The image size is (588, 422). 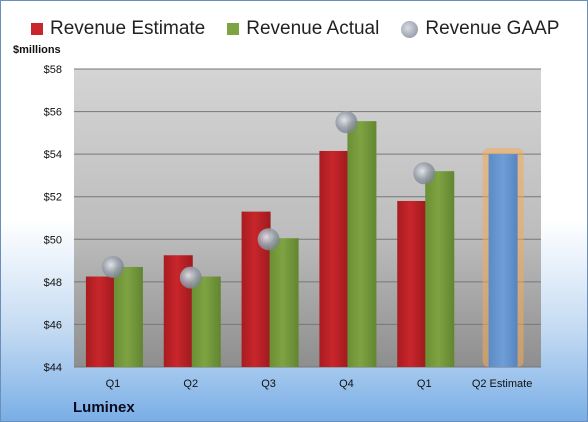 What do you see at coordinates (53, 240) in the screenshot?
I see `y-tick-label: $50` at bounding box center [53, 240].